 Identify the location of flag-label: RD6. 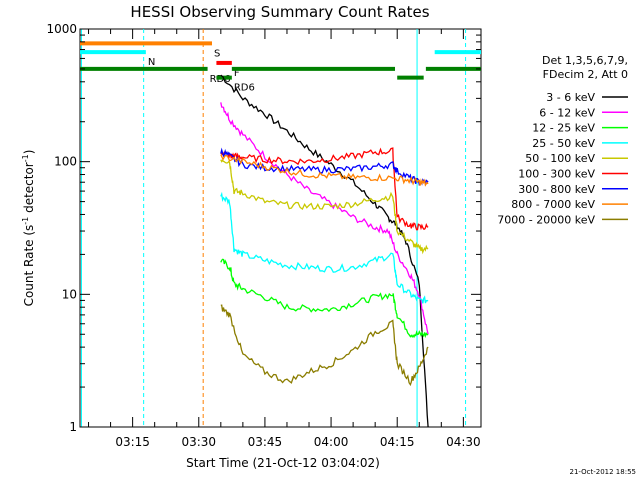
(244, 88).